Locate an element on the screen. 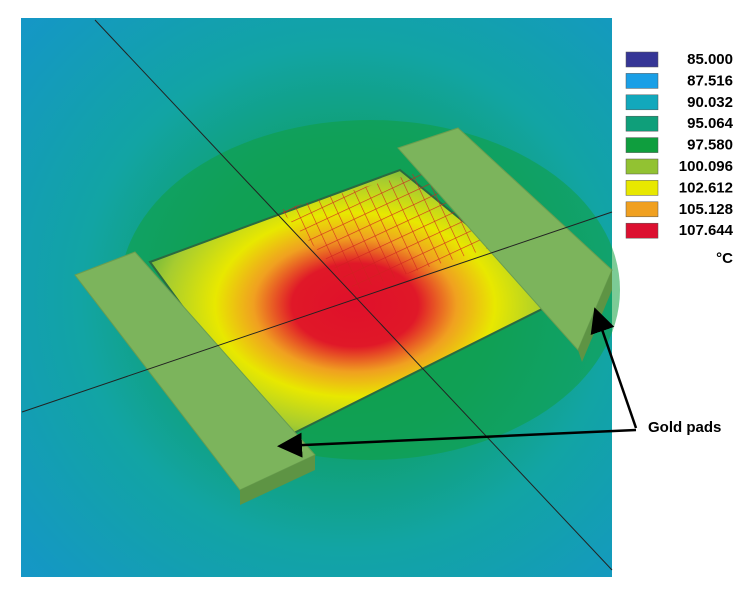 Image resolution: width=749 pixels, height=595 pixels. legend-label: 90.032 is located at coordinates (710, 102).